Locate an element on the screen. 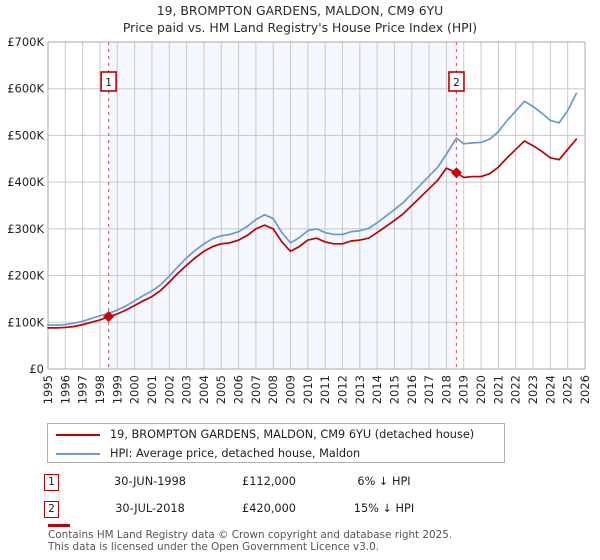 The image size is (600, 560). x-axis-tick-label: 2012 is located at coordinates (342, 389).